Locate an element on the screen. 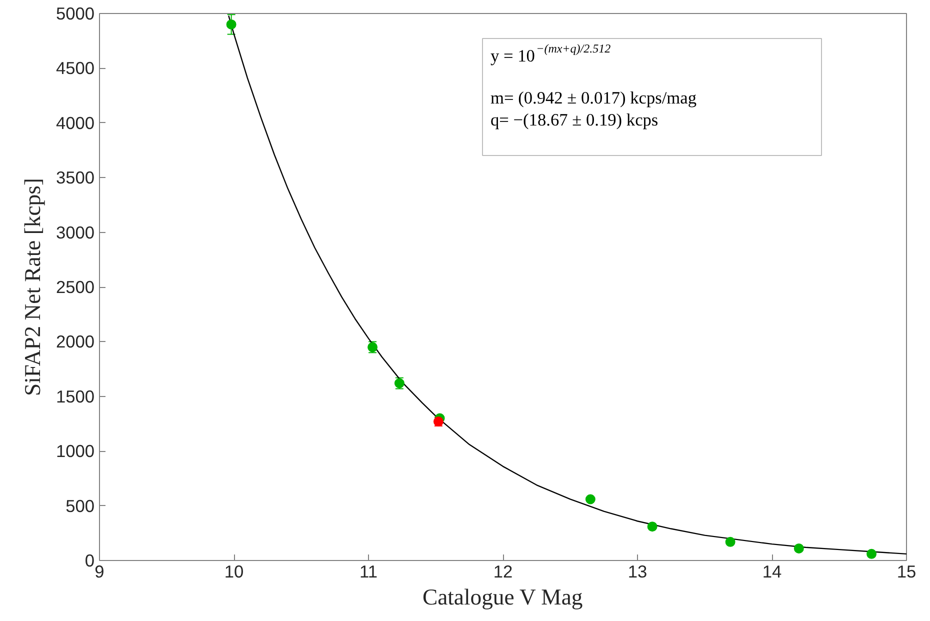 The height and width of the screenshot is (621, 930). y-tick-label: 2000 is located at coordinates (75, 342).